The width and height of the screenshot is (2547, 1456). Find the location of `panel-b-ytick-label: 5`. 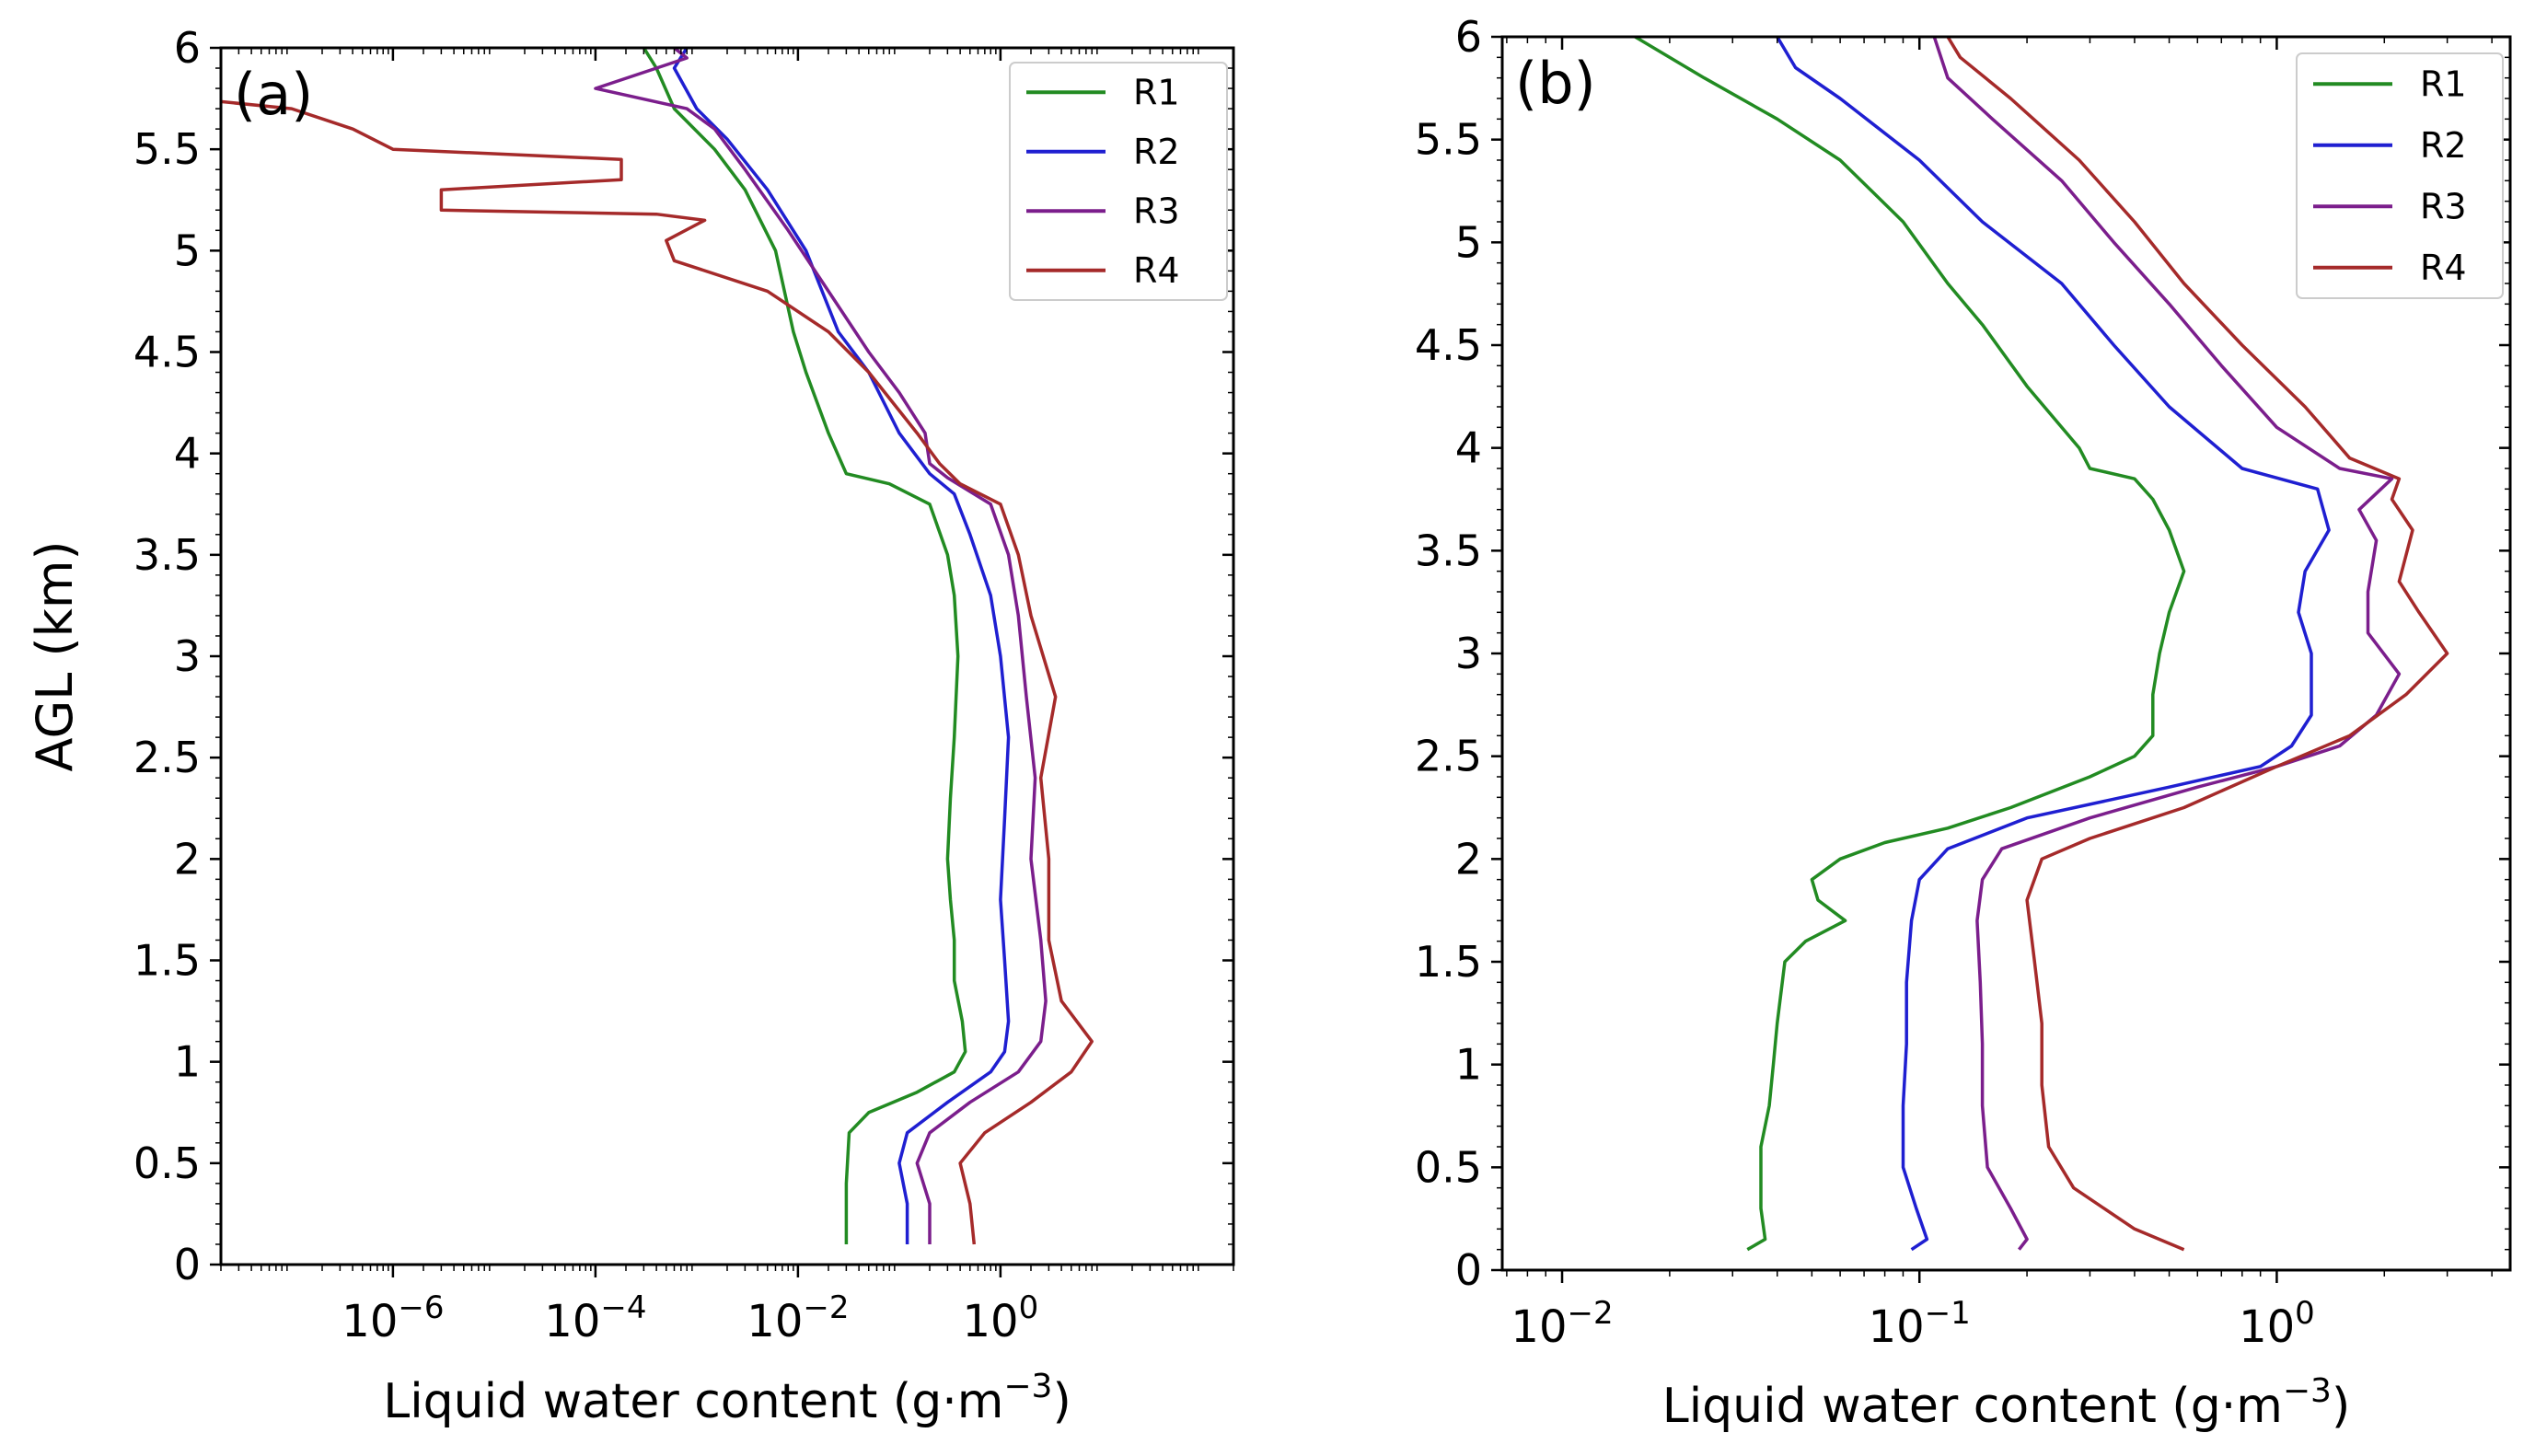

panel-b-ytick-label: 5 is located at coordinates (1469, 242).